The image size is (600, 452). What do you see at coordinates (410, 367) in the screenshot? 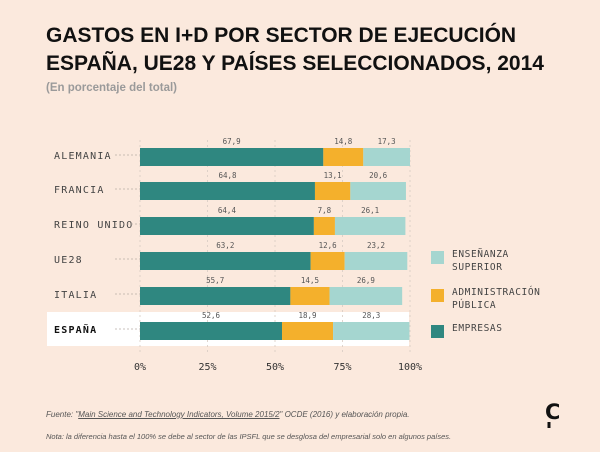
I see `x-tick-label: 100%` at bounding box center [410, 367].